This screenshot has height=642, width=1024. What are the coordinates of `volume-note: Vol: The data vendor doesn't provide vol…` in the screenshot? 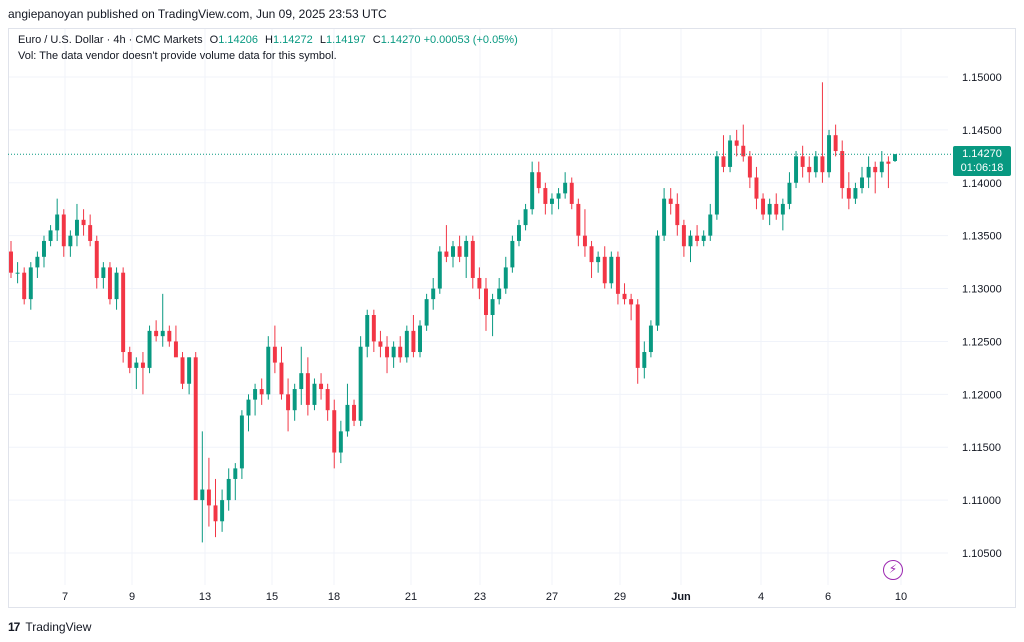 It's located at (177, 56).